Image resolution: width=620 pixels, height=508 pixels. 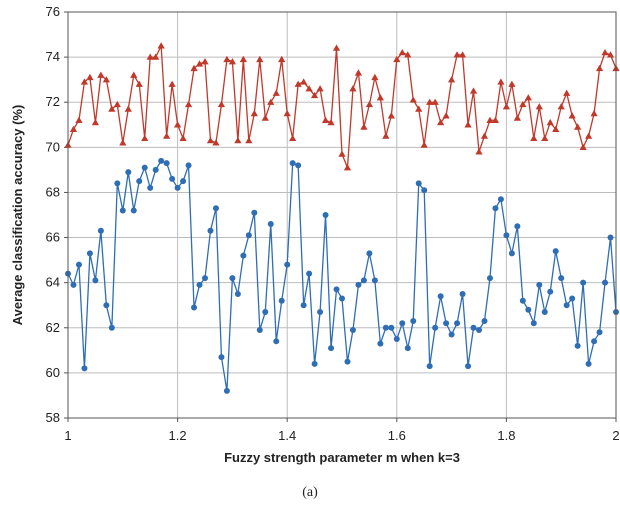 What do you see at coordinates (53, 56) in the screenshot?
I see `y-tick-label: 74` at bounding box center [53, 56].